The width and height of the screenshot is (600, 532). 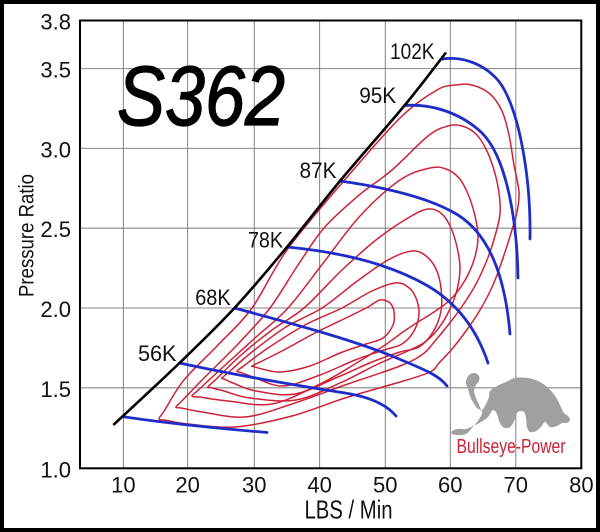 What do you see at coordinates (123, 485) in the screenshot?
I see `svg-text: 10` at bounding box center [123, 485].